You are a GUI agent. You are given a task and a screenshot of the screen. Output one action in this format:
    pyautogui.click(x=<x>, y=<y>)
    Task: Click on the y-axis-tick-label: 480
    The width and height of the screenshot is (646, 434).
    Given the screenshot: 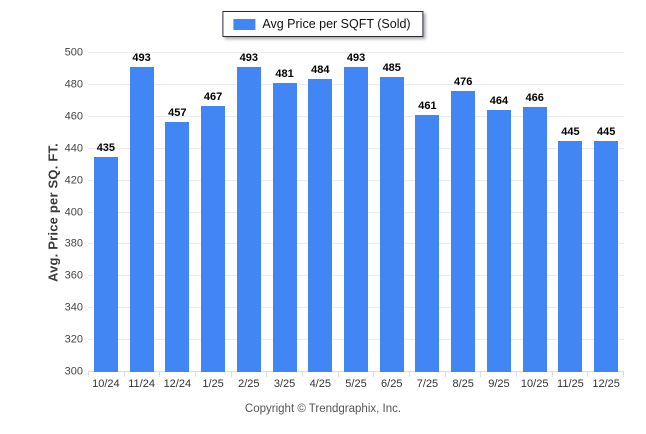 What is the action you would take?
    pyautogui.click(x=73, y=84)
    